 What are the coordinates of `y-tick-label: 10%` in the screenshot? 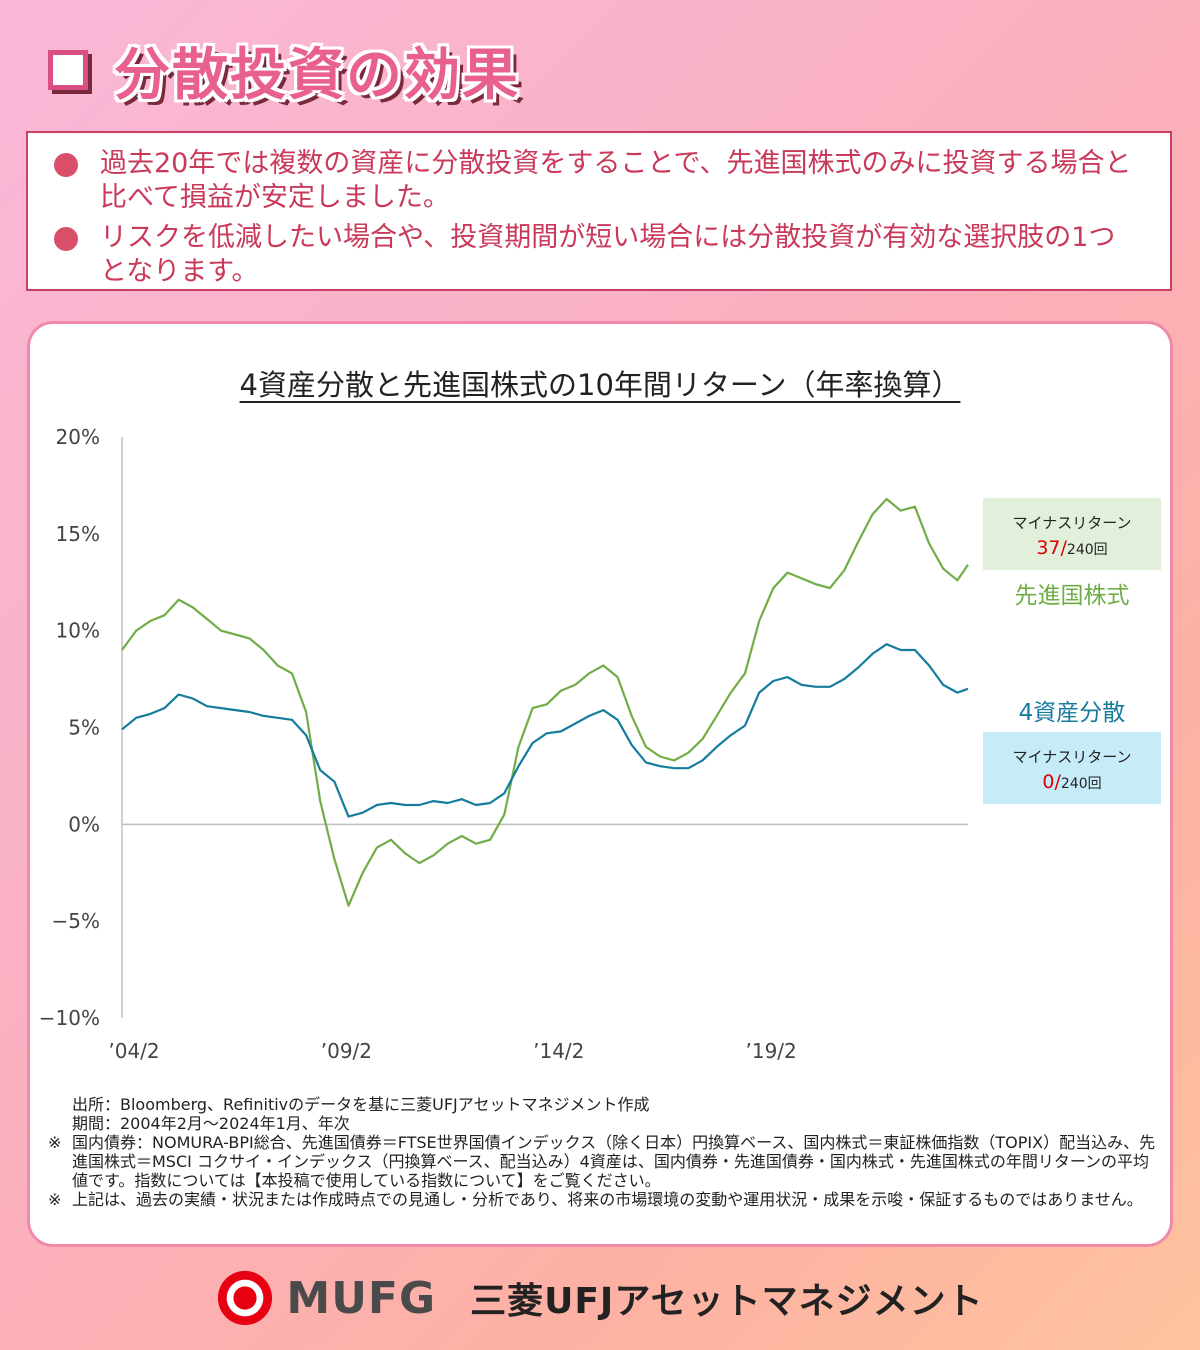 It's located at (78, 631).